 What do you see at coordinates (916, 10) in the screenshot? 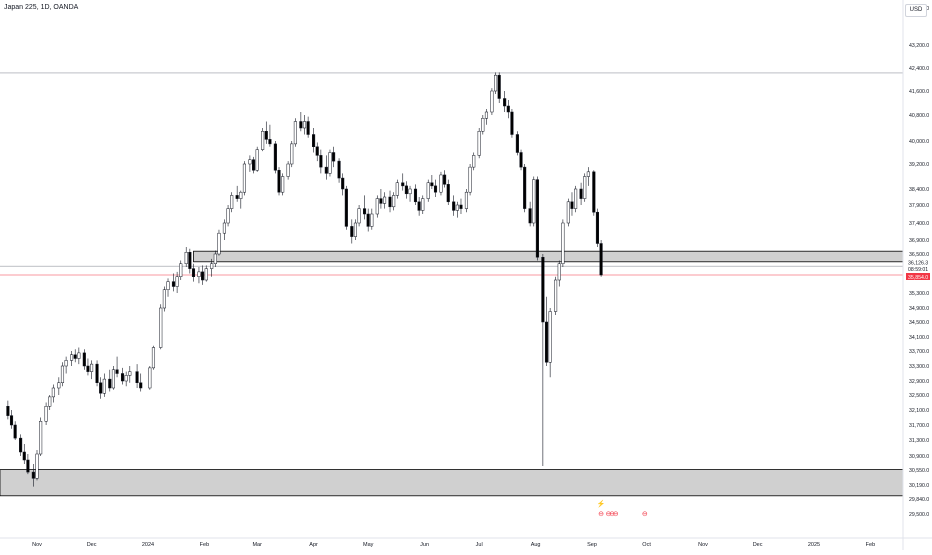
I see `currency-button: USD` at bounding box center [916, 10].